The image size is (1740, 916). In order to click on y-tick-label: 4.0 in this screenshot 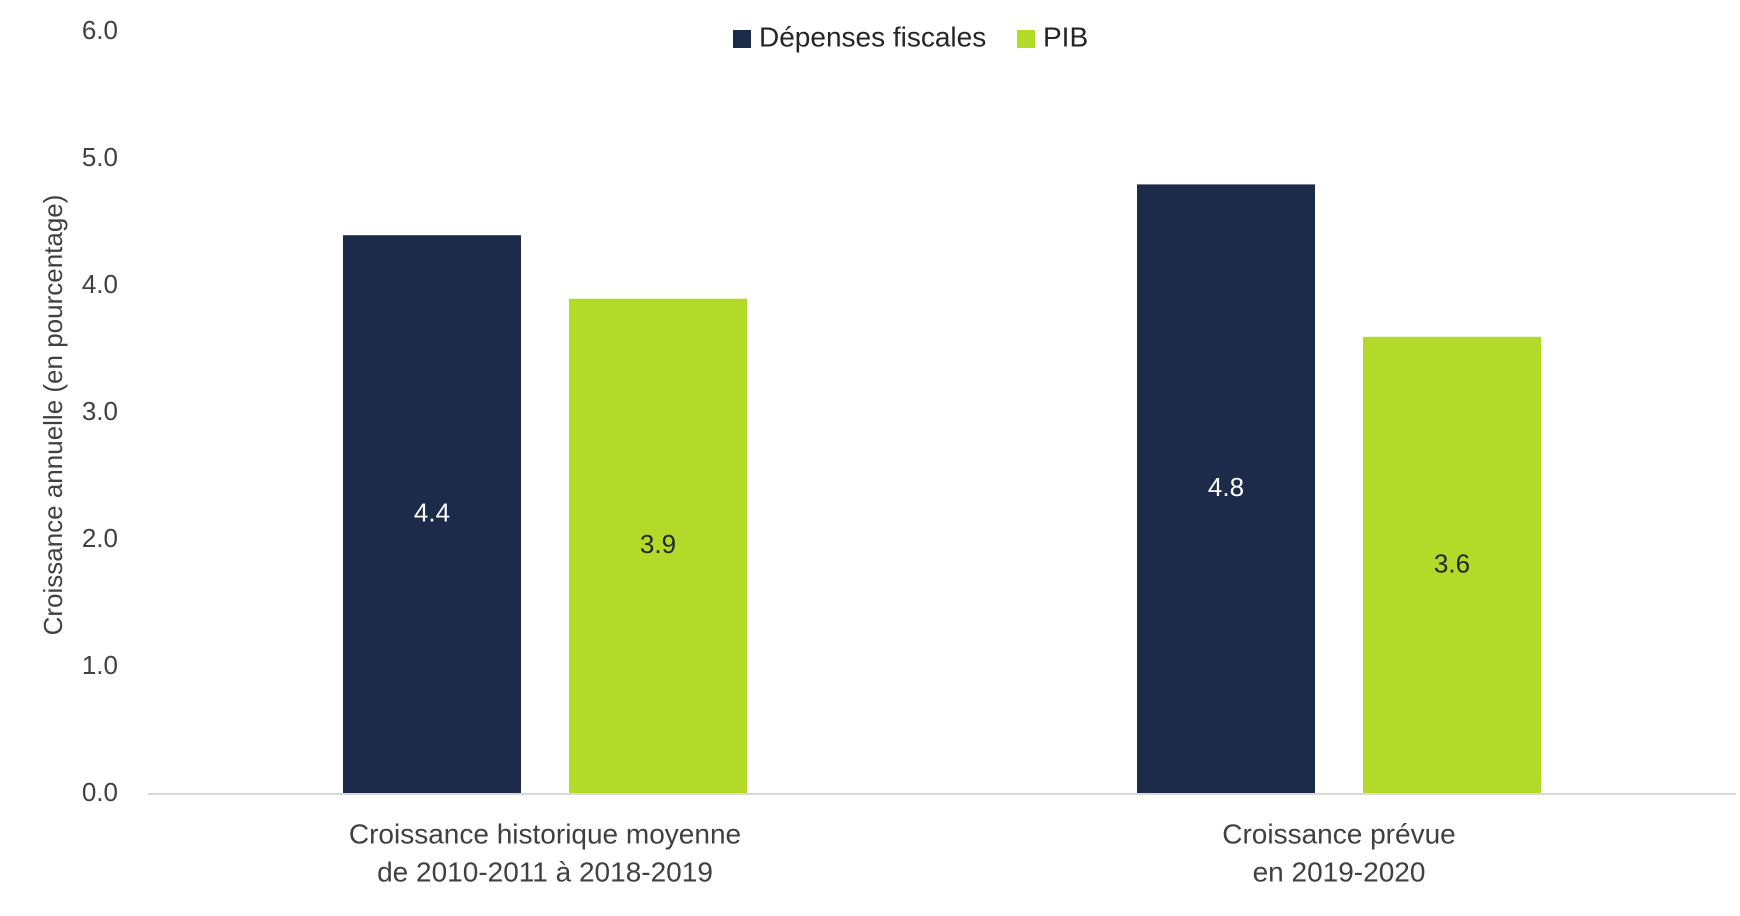, I will do `click(100, 284)`.